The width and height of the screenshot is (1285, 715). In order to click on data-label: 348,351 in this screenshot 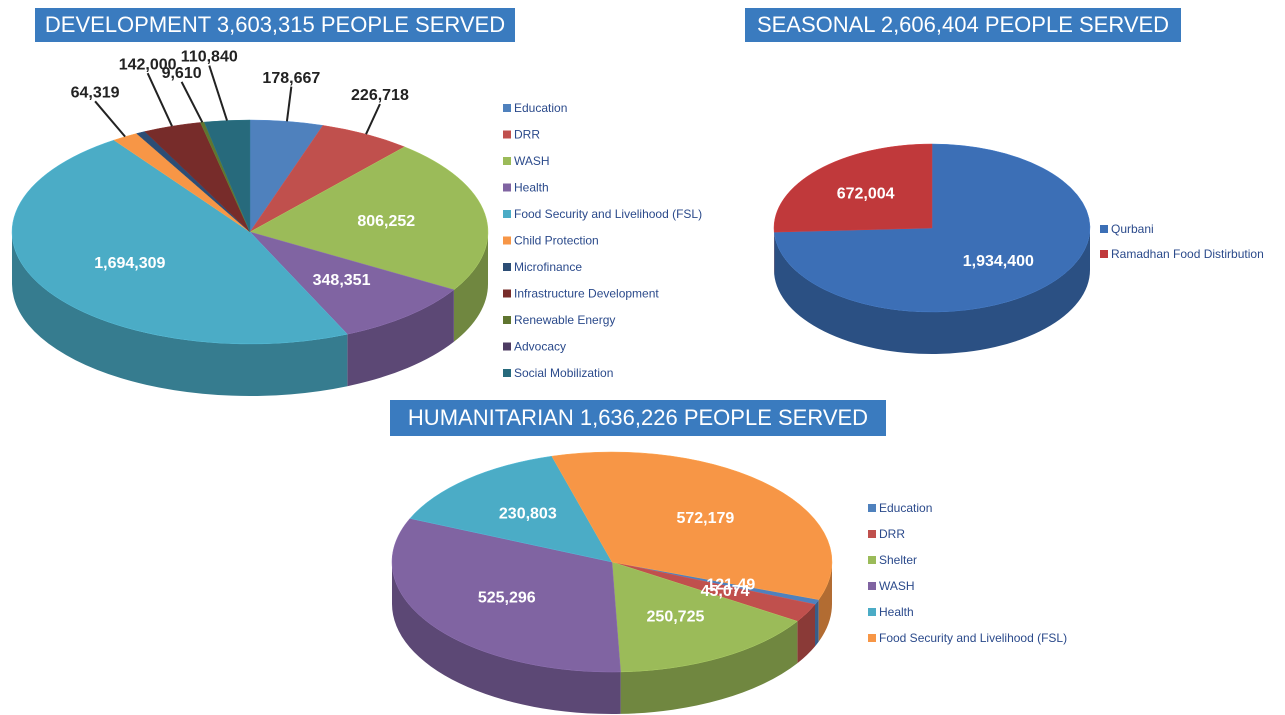, I will do `click(342, 280)`.